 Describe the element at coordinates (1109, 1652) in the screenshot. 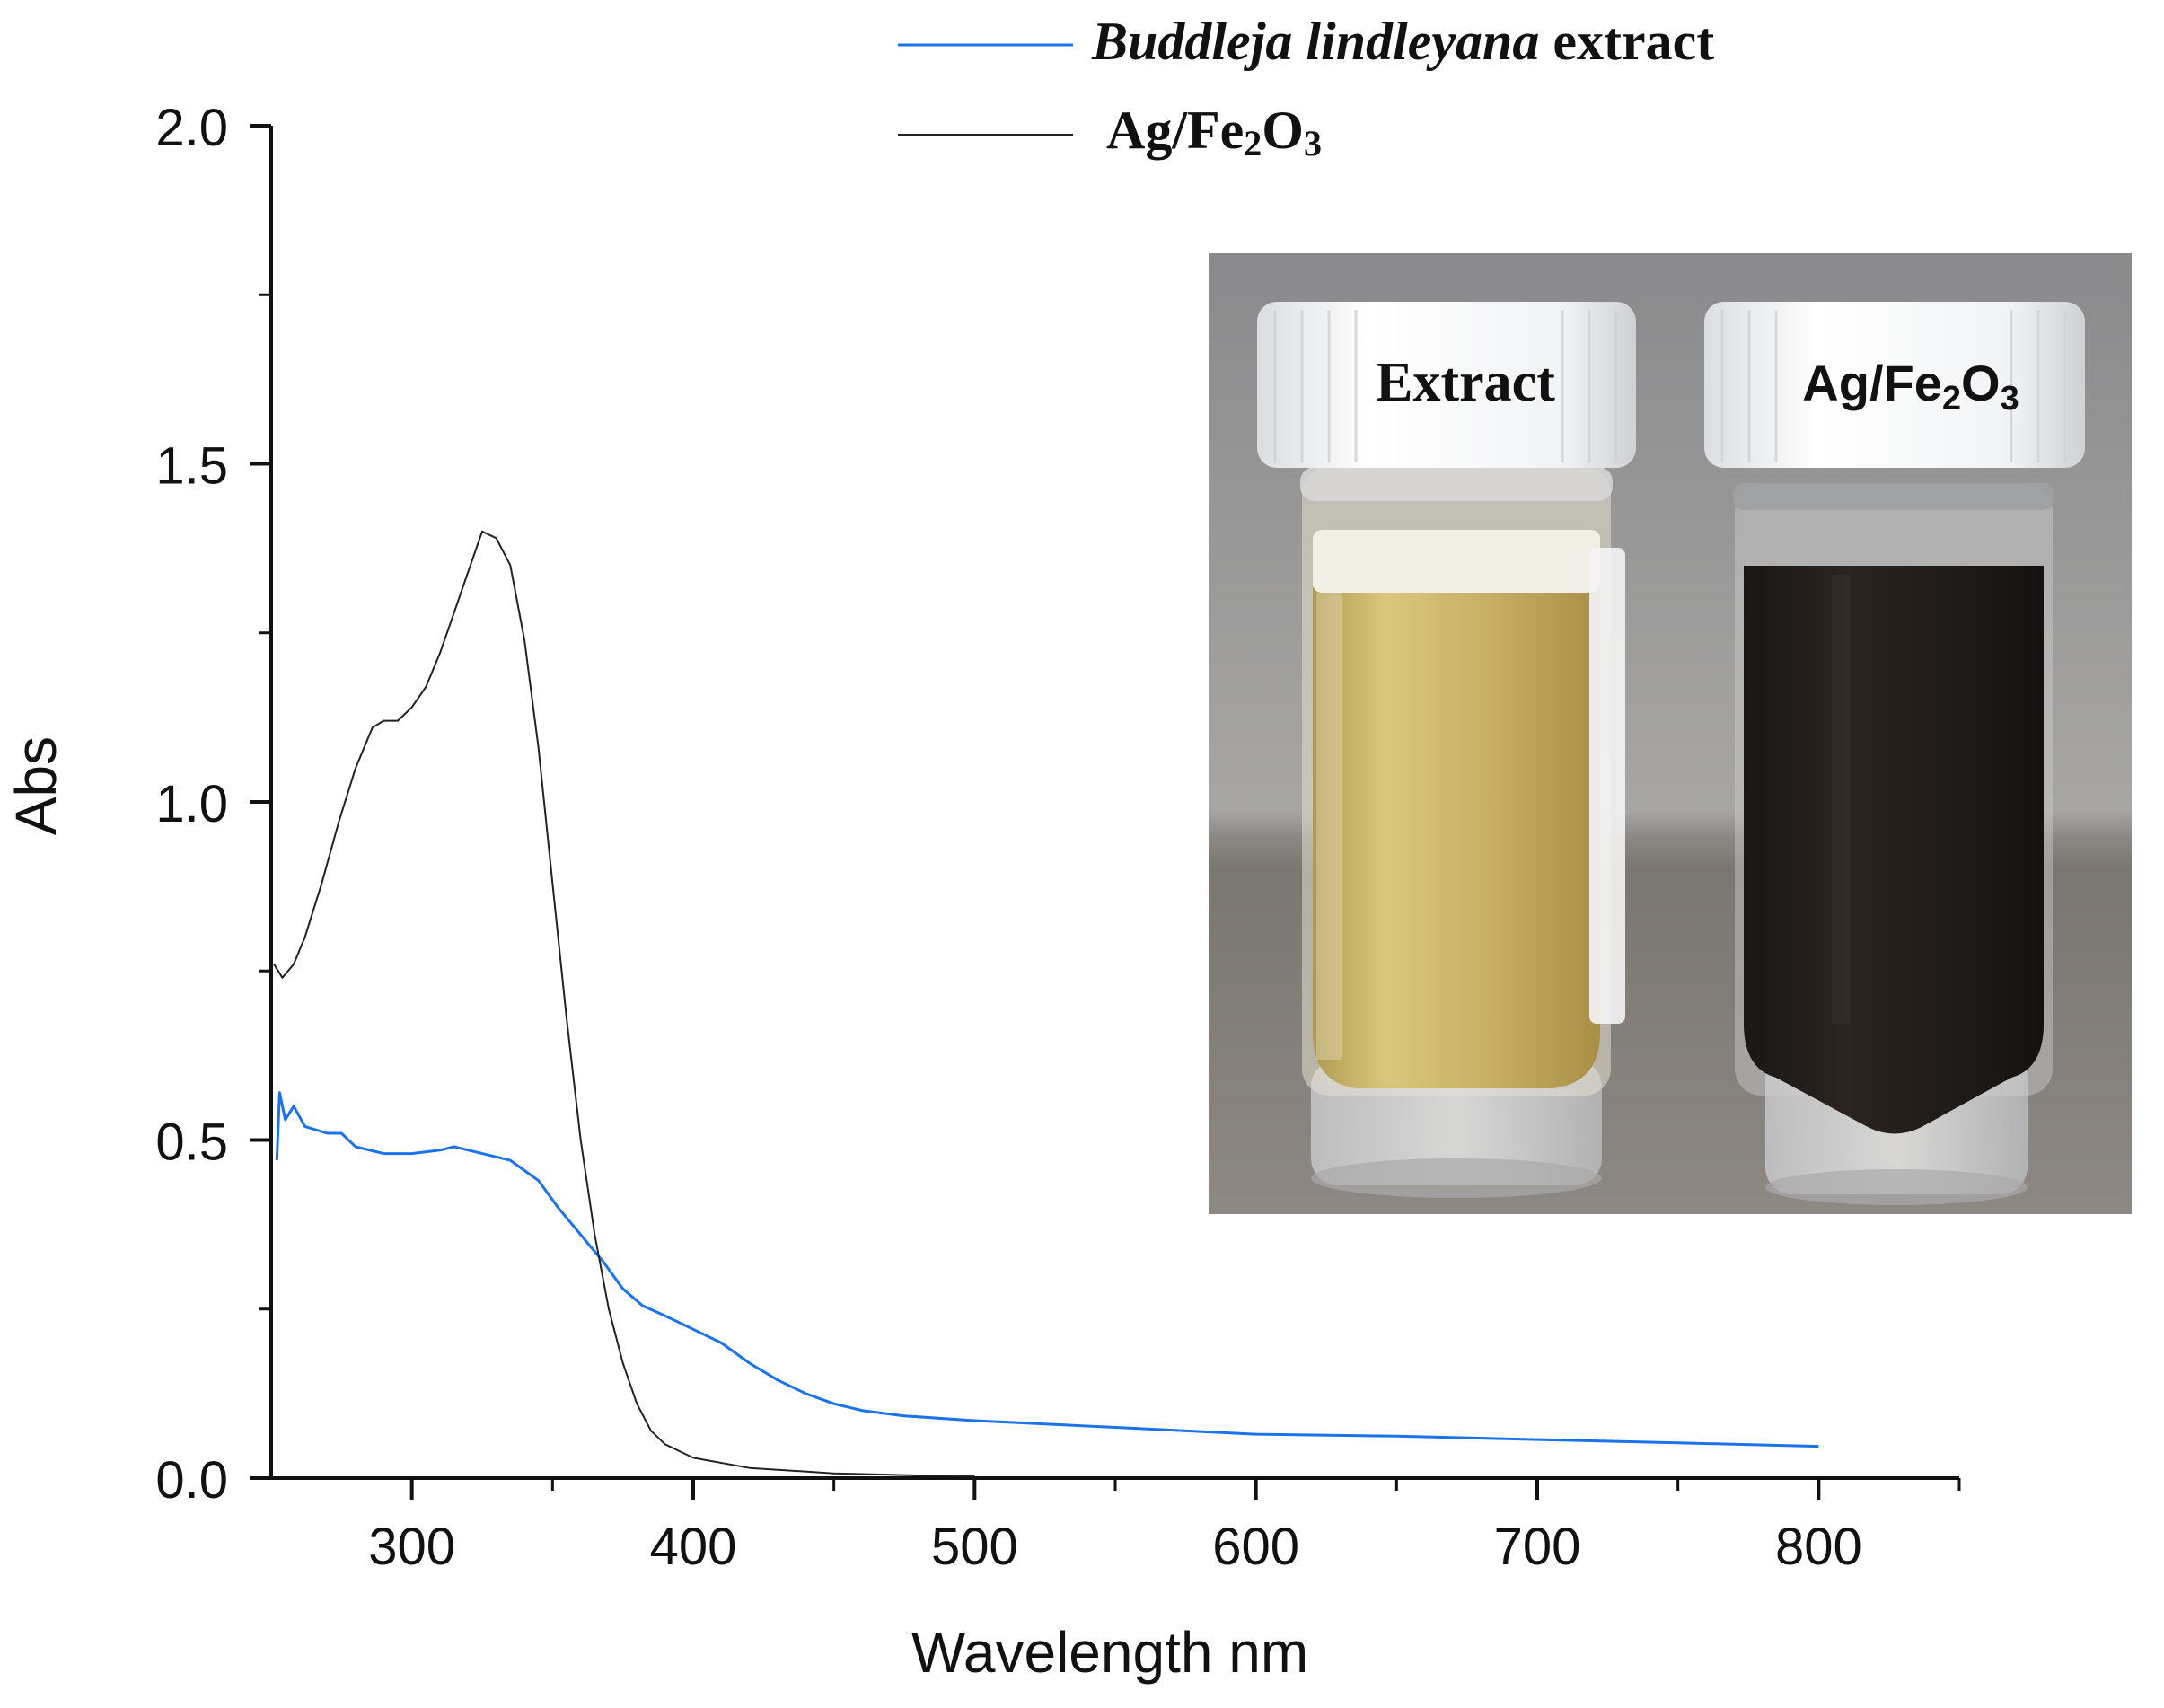

I see `x-axis-label: Wavelength nm` at that location.